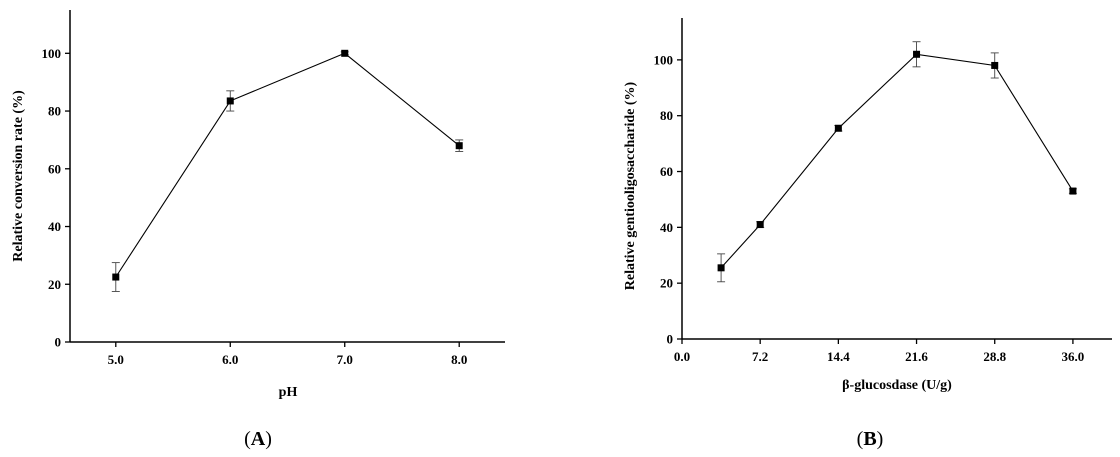  What do you see at coordinates (994, 356) in the screenshot?
I see `chart-b-x-tick-label: 28.8` at bounding box center [994, 356].